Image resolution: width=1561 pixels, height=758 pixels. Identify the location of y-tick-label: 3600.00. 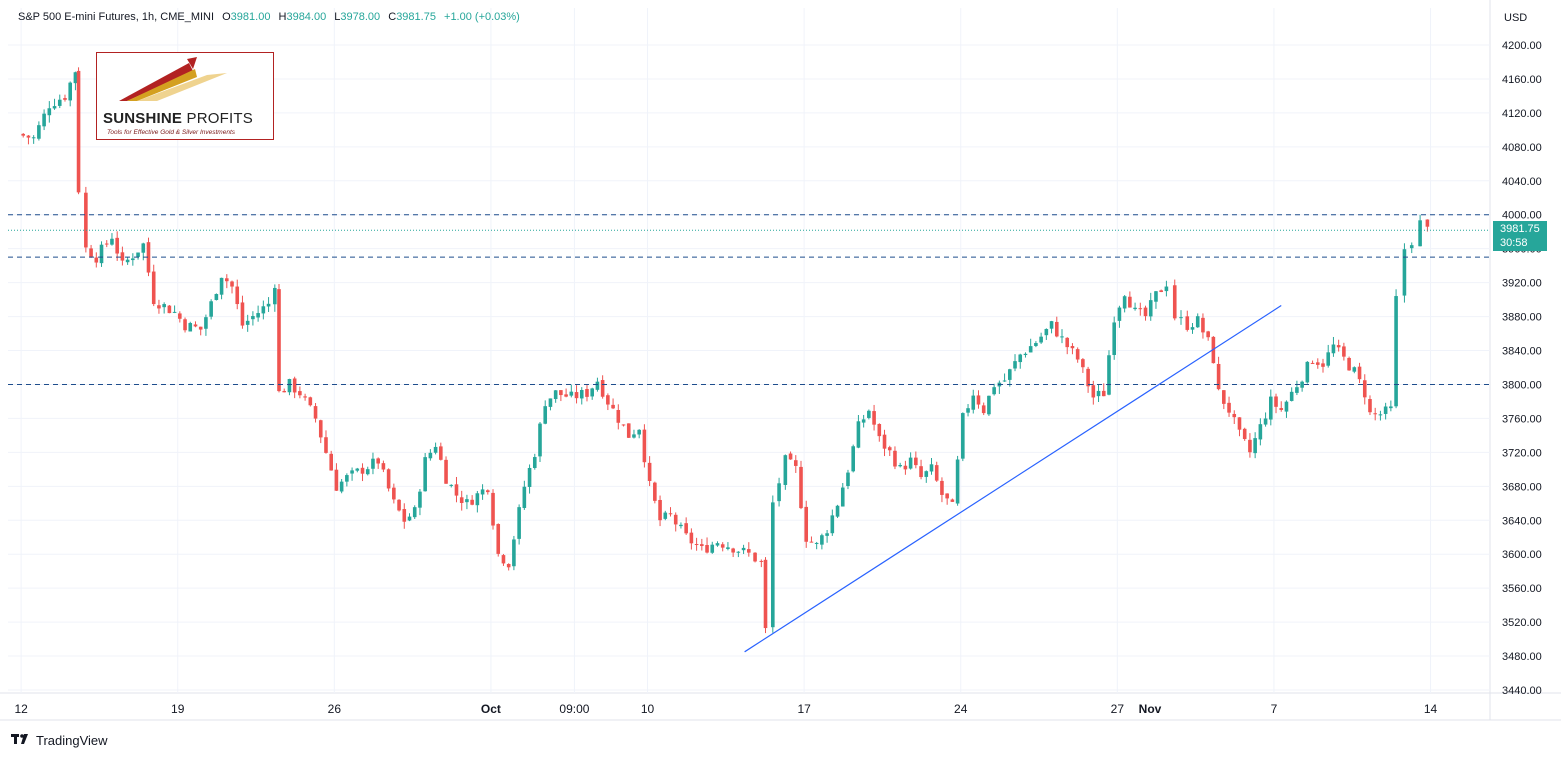
(1522, 555).